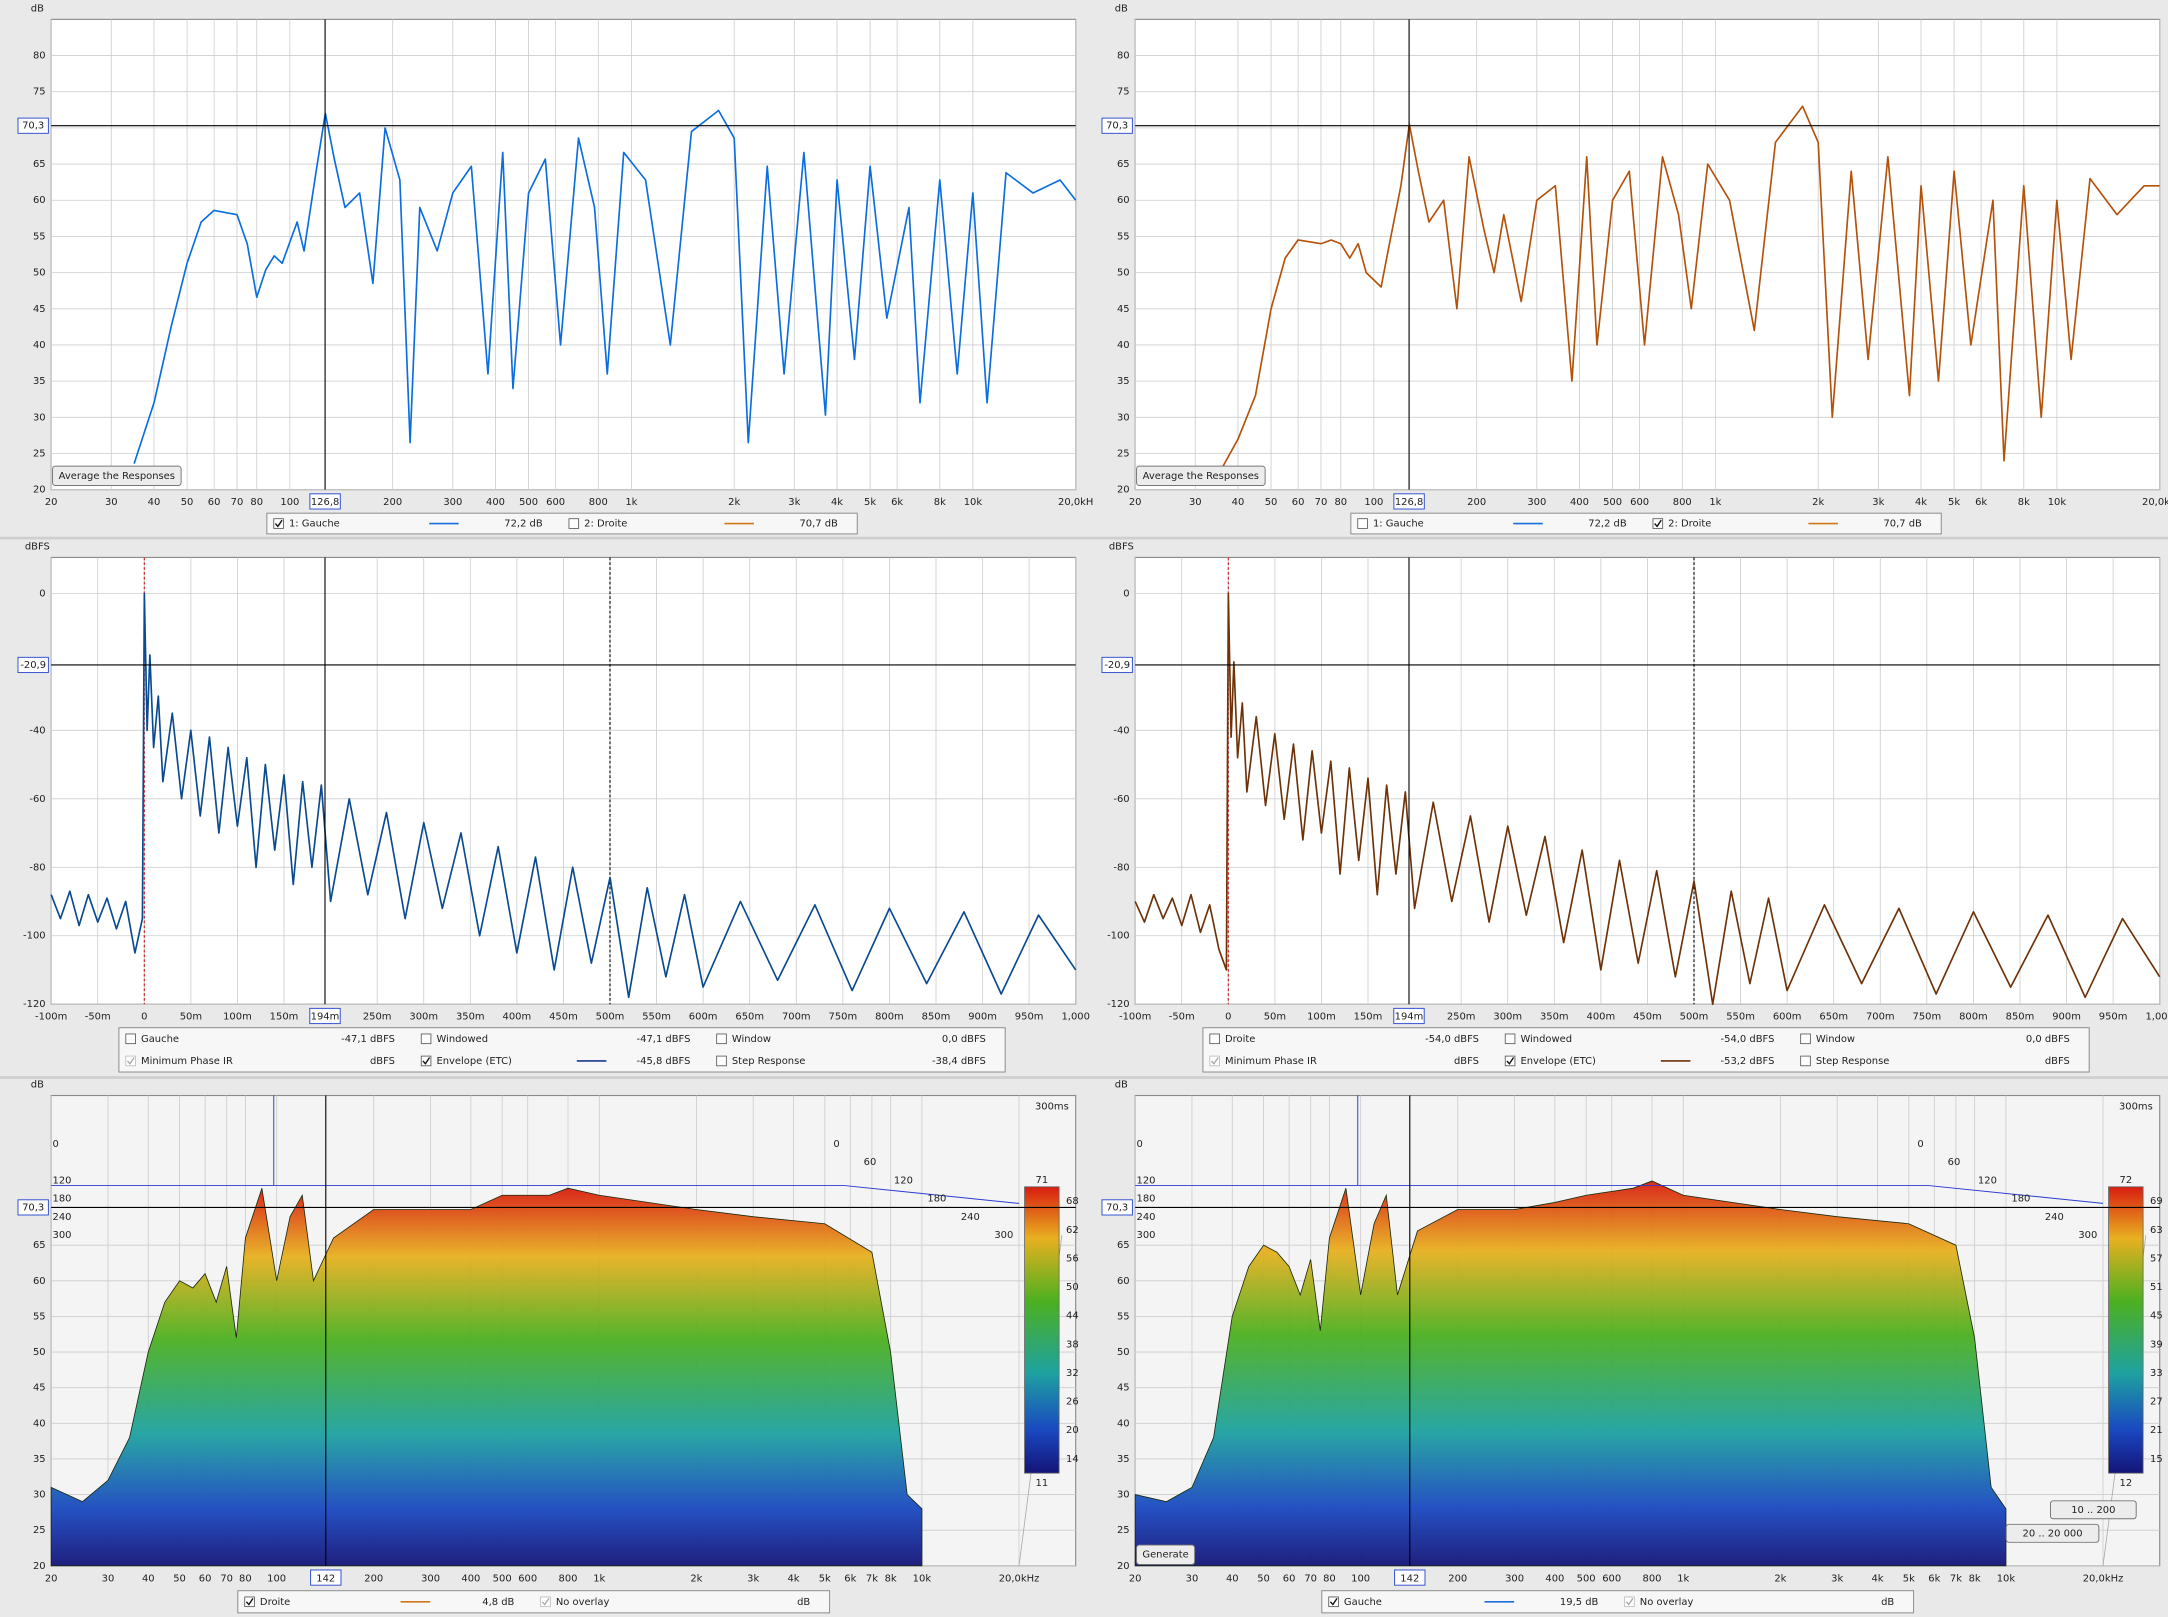 This screenshot has height=1617, width=2168. What do you see at coordinates (1398, 524) in the screenshot?
I see `legend-label: 1: Gauche` at bounding box center [1398, 524].